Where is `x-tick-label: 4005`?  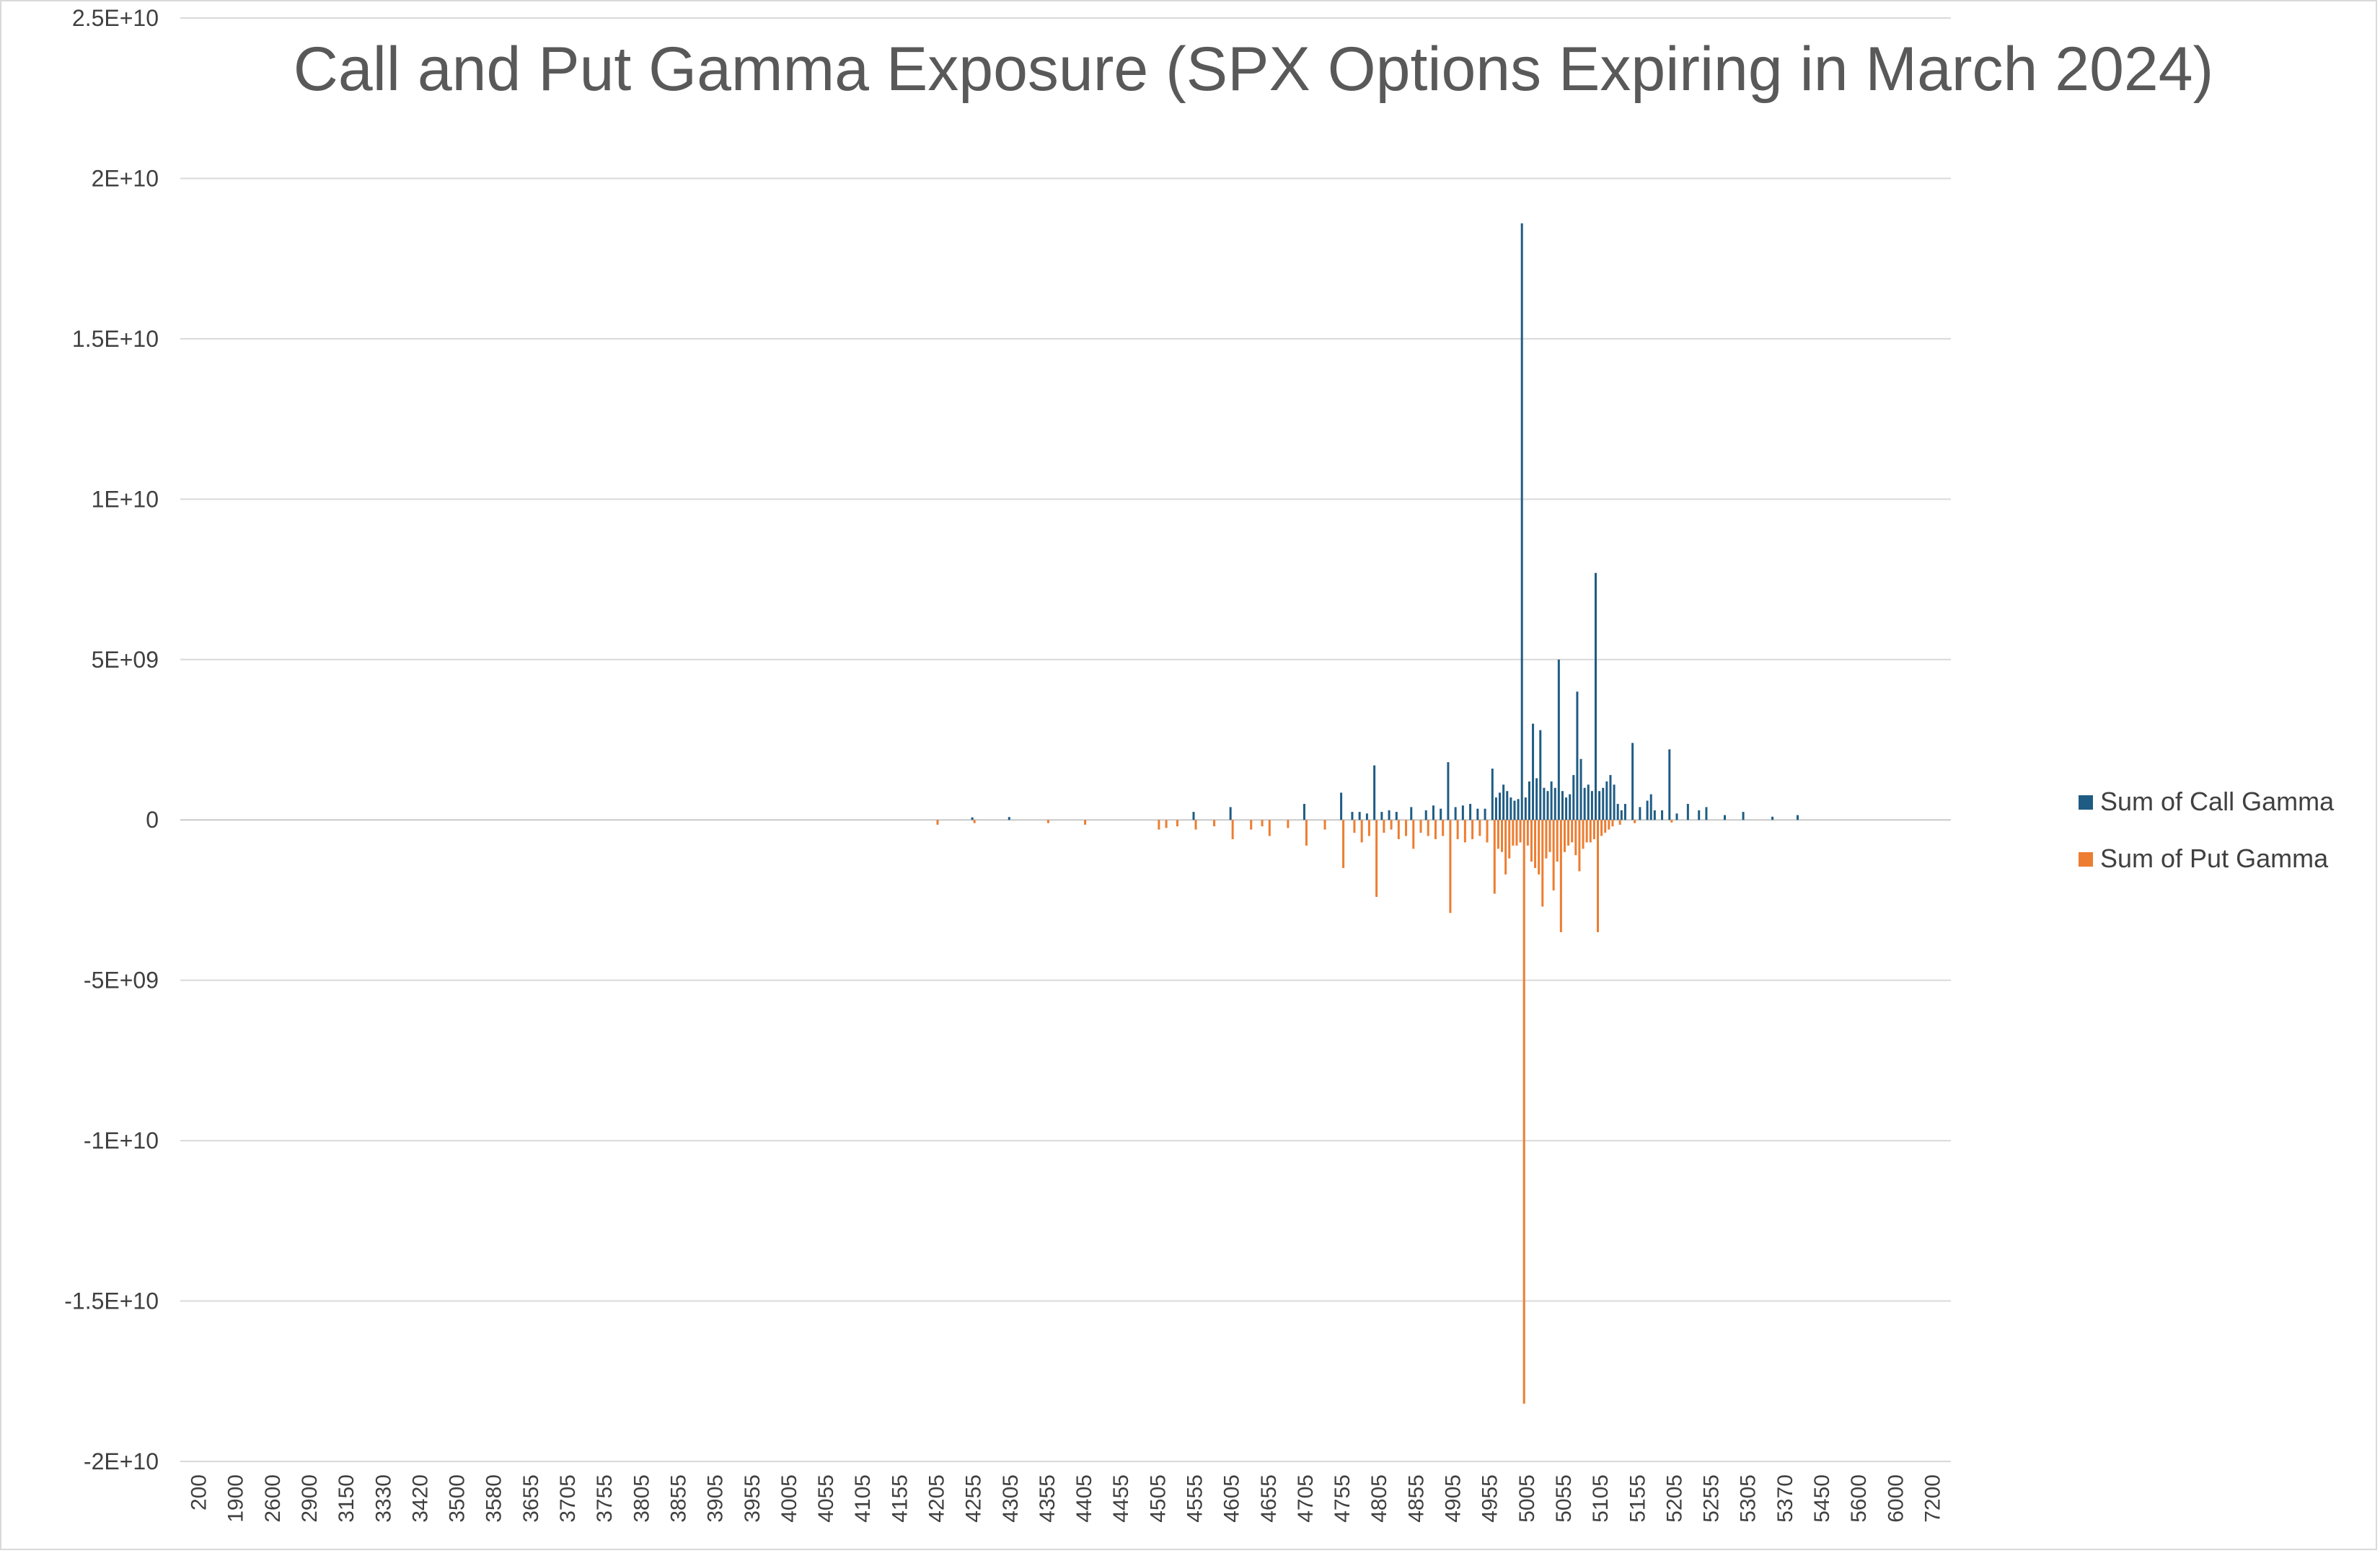 x-tick-label: 4005 is located at coordinates (789, 1498).